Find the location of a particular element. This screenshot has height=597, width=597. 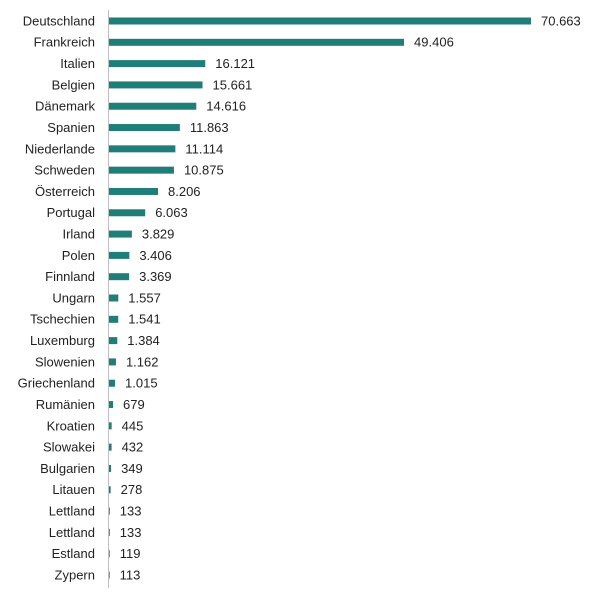

category-label: Litauen is located at coordinates (73, 489).